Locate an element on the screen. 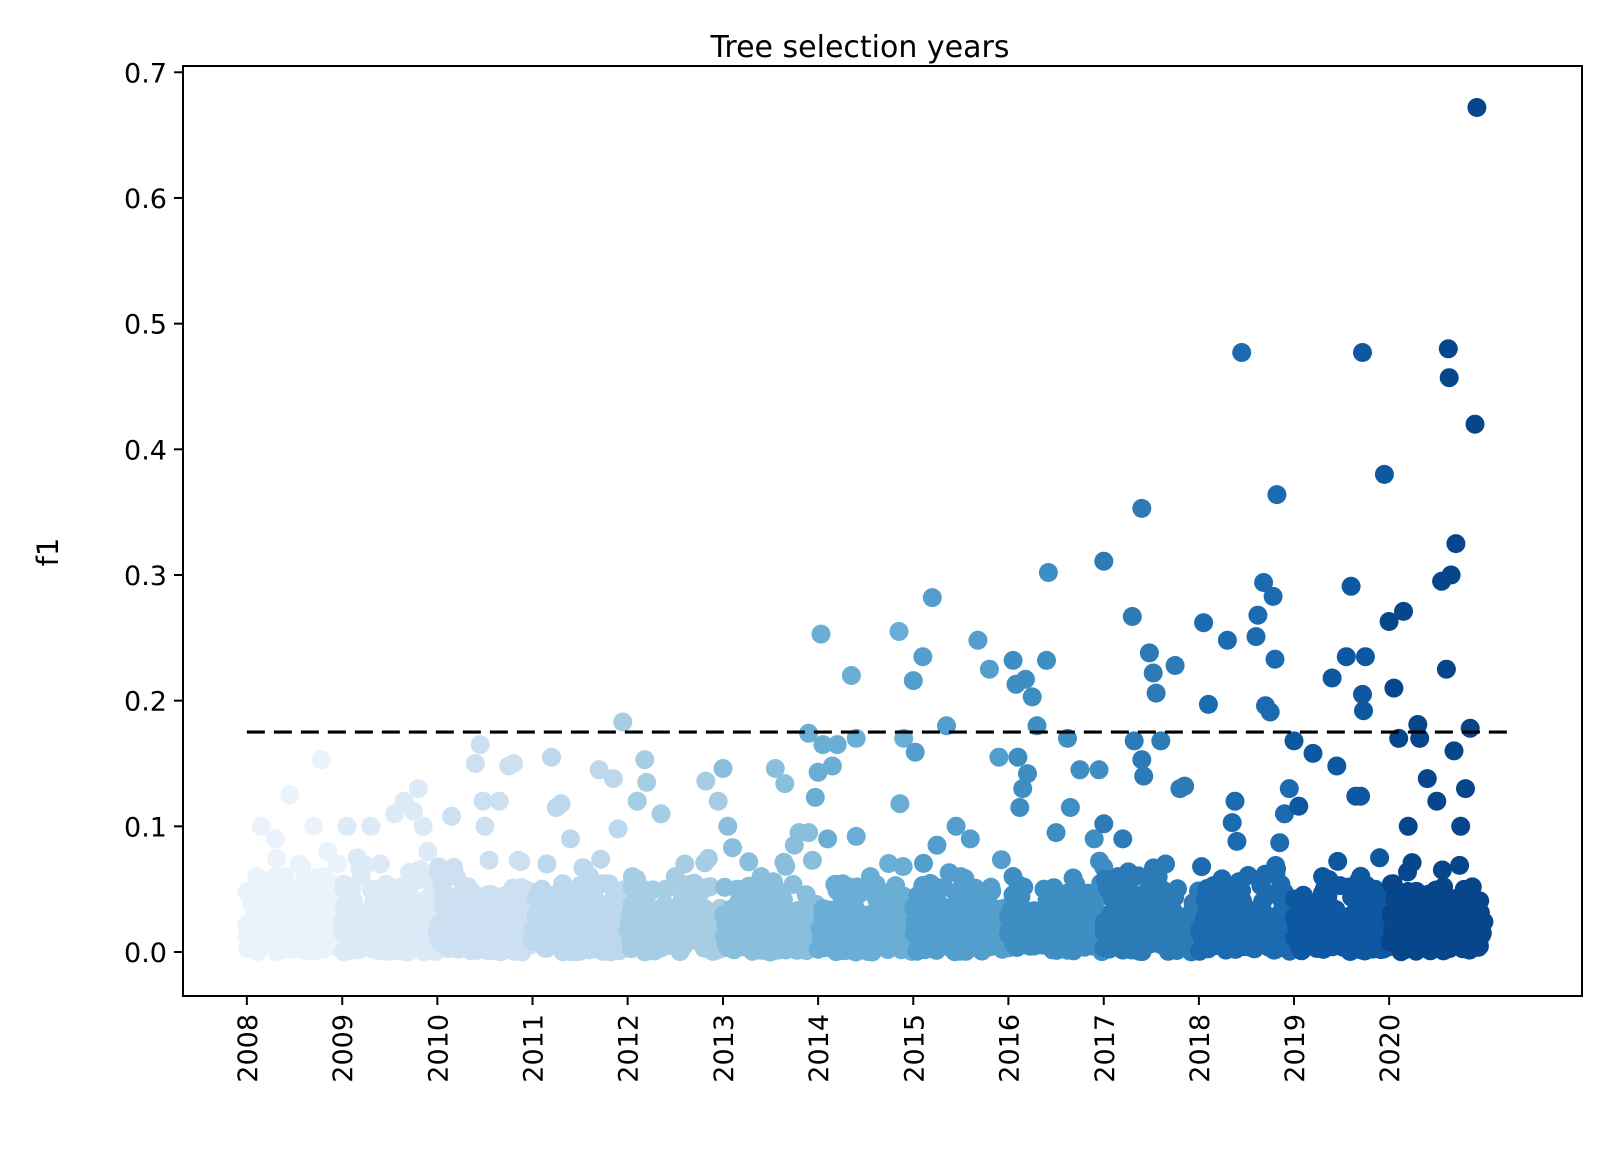 The image size is (1607, 1155). series-2010 is located at coordinates (485, 848).